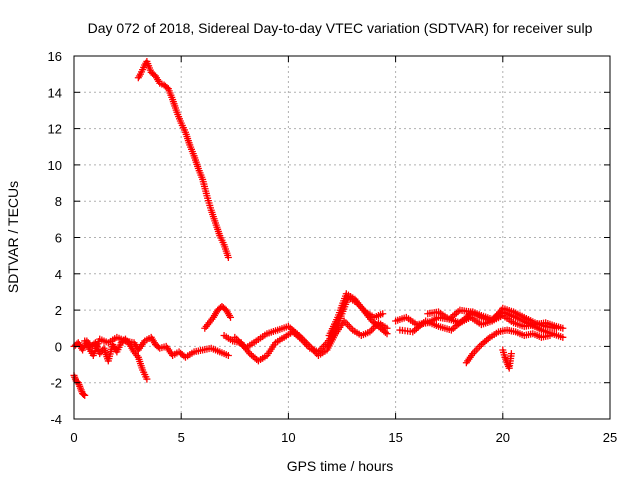 The width and height of the screenshot is (640, 480). What do you see at coordinates (55, 165) in the screenshot?
I see `y-tick-label: 10` at bounding box center [55, 165].